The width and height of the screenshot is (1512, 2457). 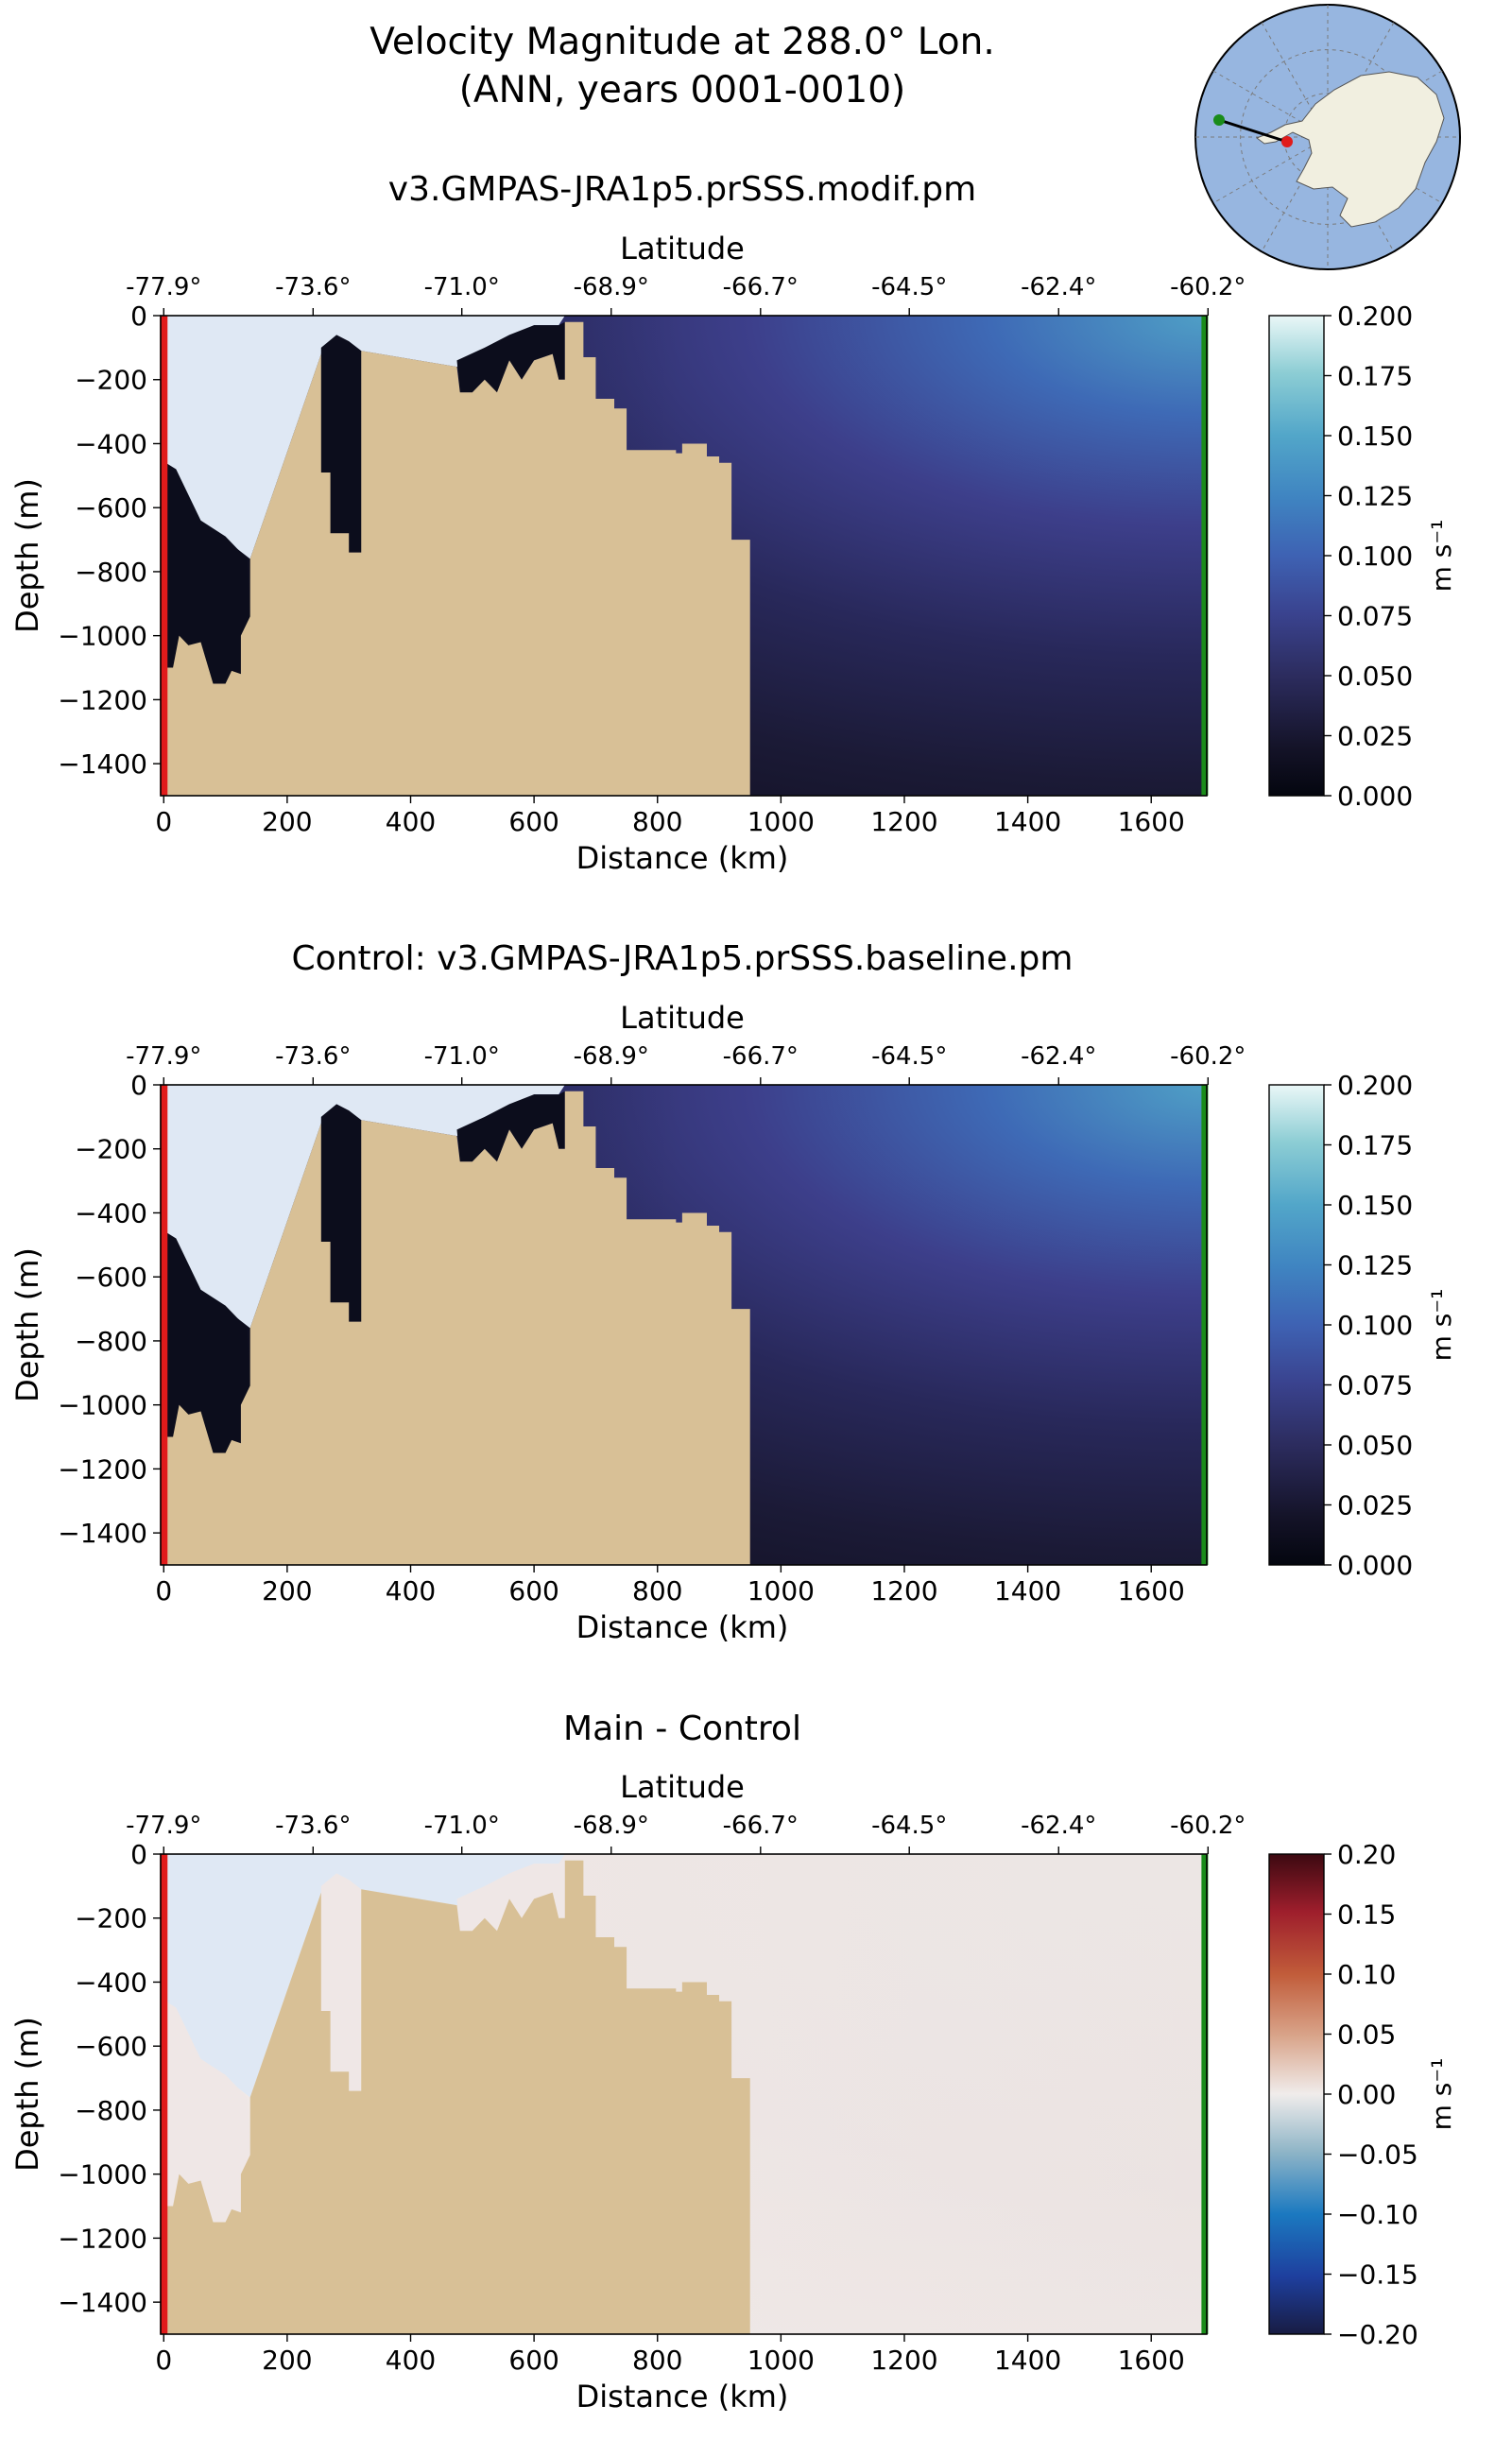 I want to click on lat-tick-label: -62.4°, so click(x=1058, y=287).